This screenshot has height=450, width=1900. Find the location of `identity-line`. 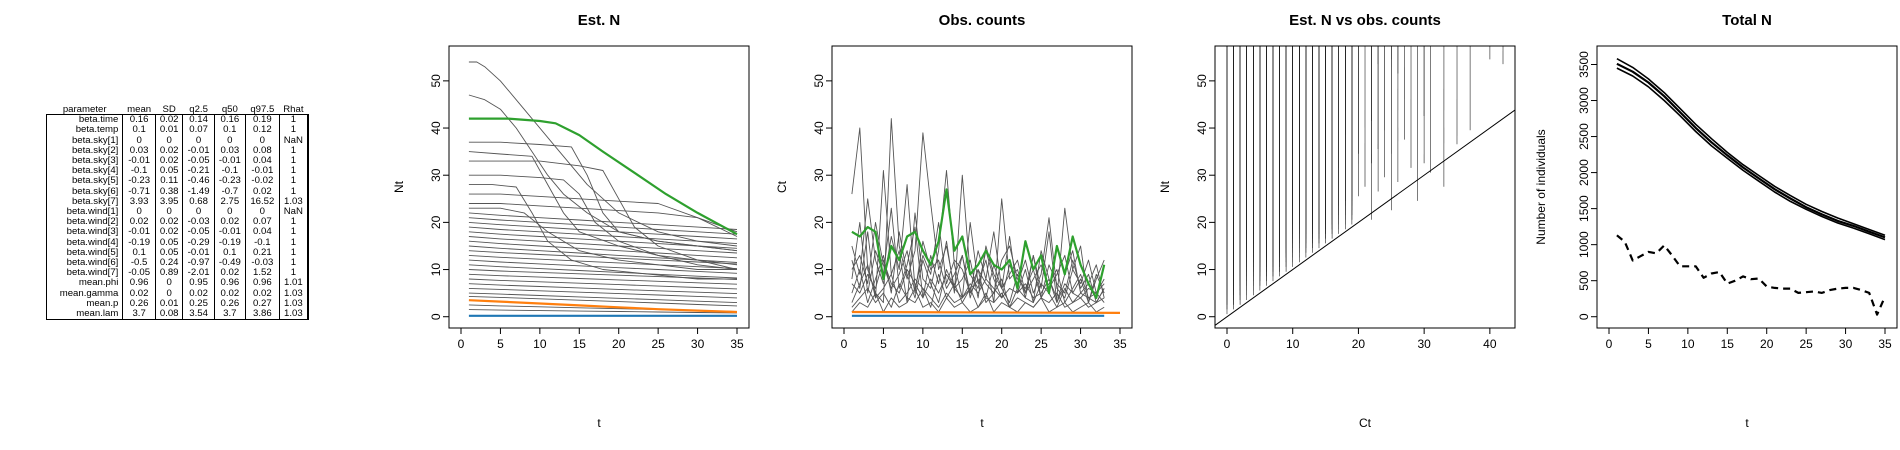

identity-line is located at coordinates (1365, 217).